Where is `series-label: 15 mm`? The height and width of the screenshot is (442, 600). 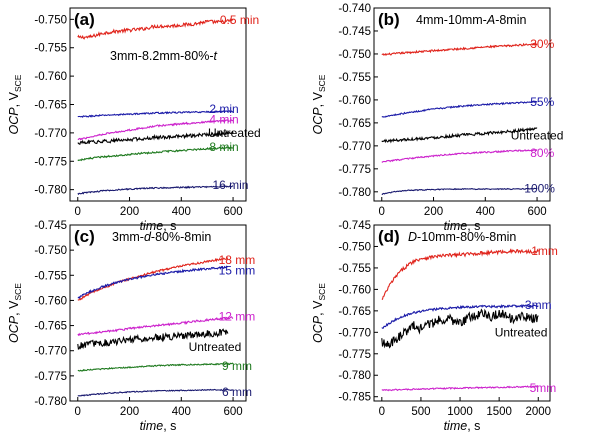 series-label: 15 mm is located at coordinates (237, 270).